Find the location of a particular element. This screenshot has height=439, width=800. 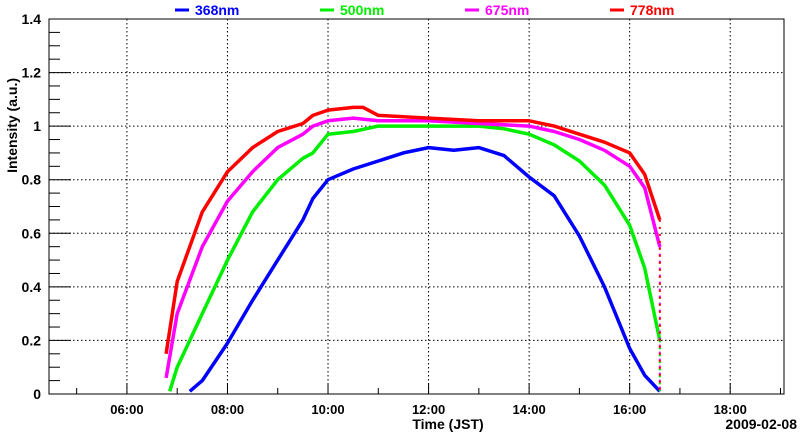

x-tick-label: 10:00 is located at coordinates (327, 409).